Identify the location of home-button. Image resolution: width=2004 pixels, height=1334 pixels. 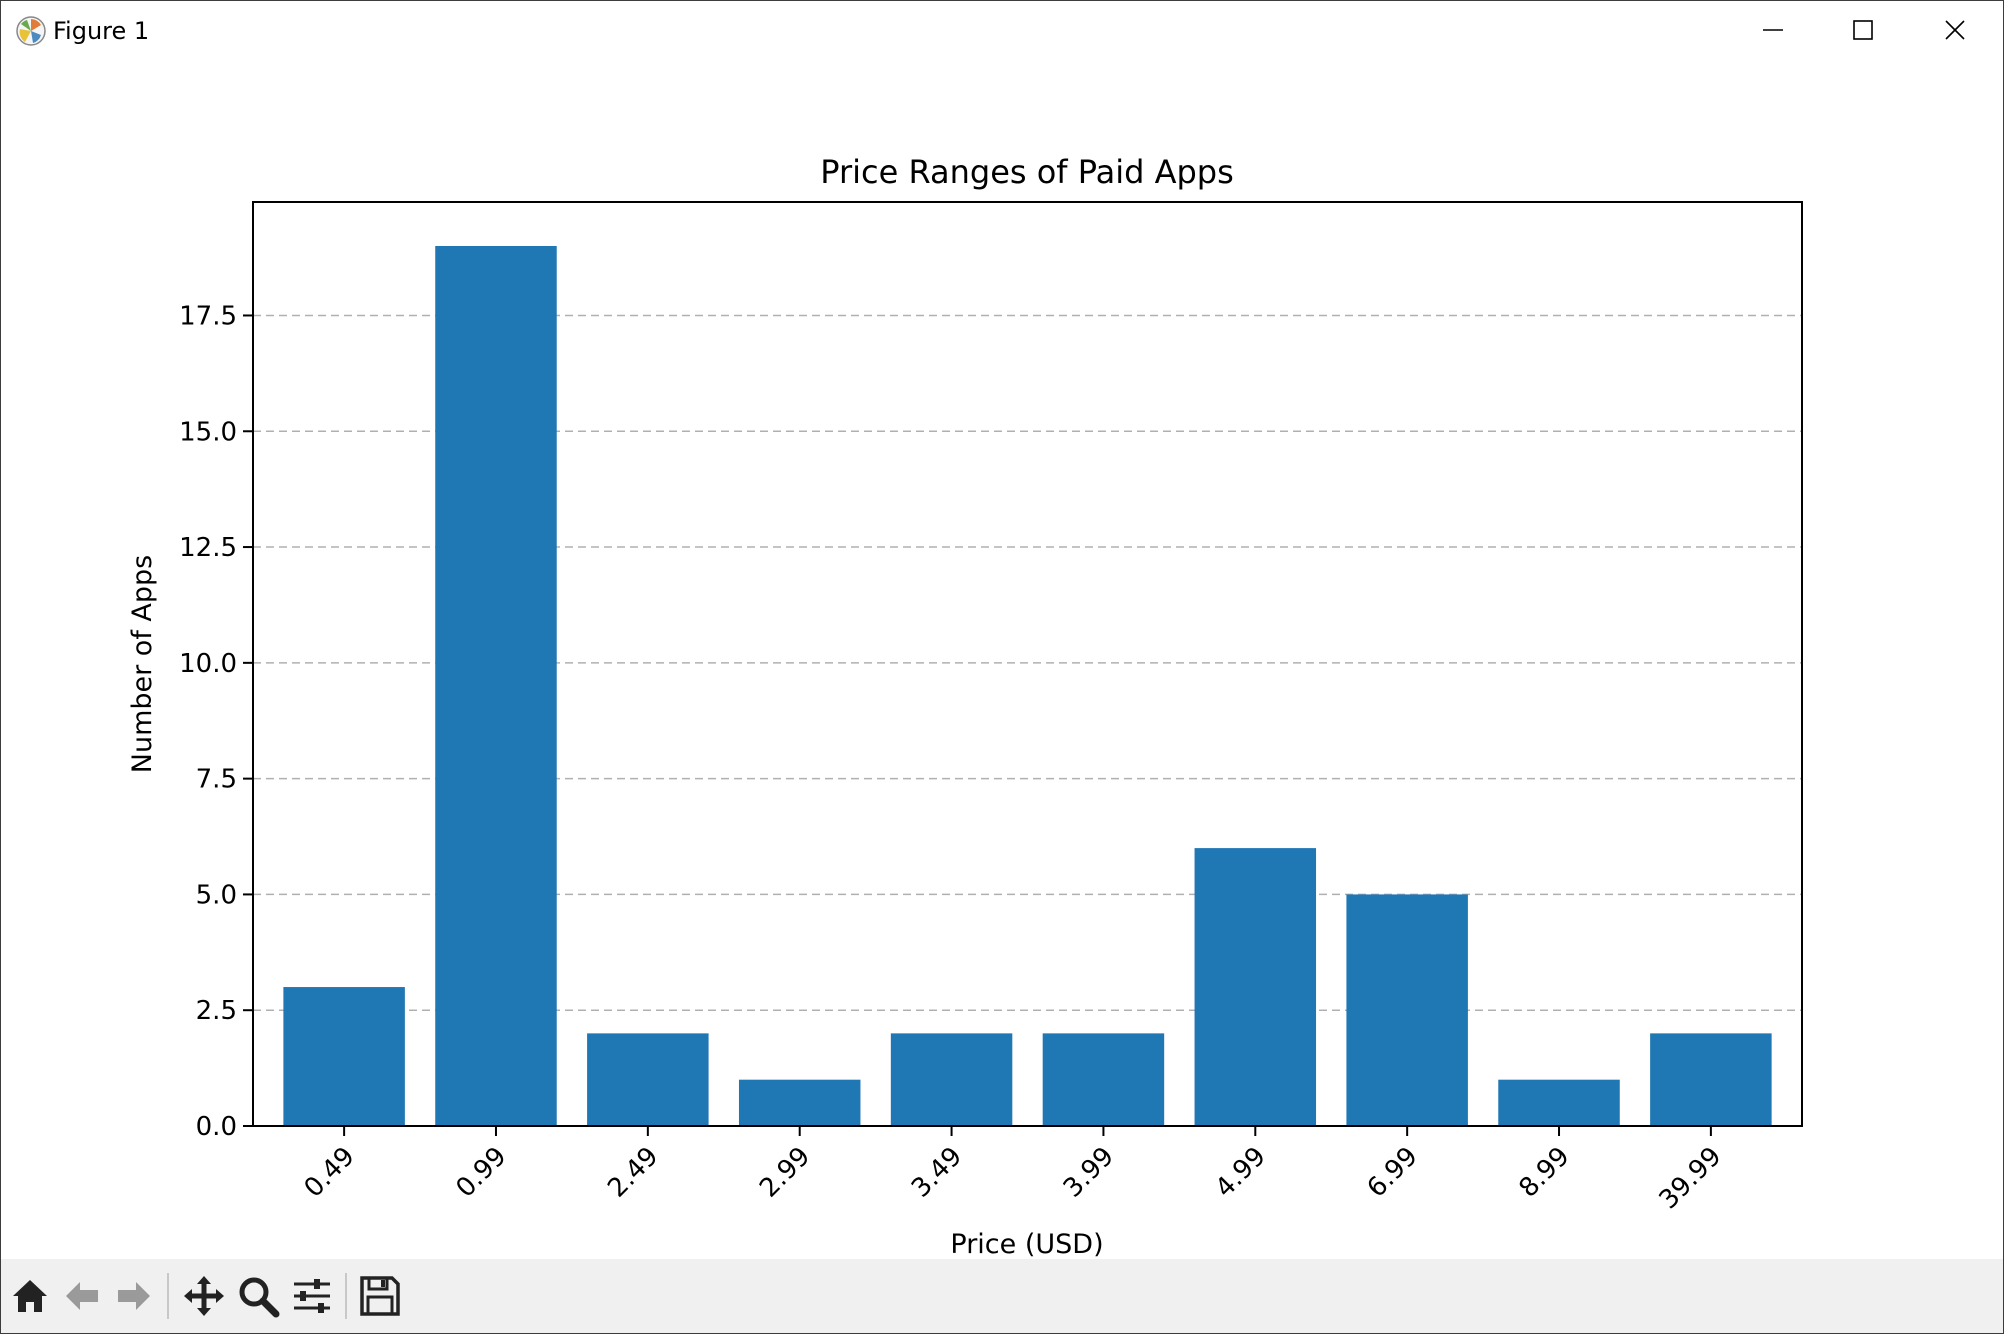
(30, 1296).